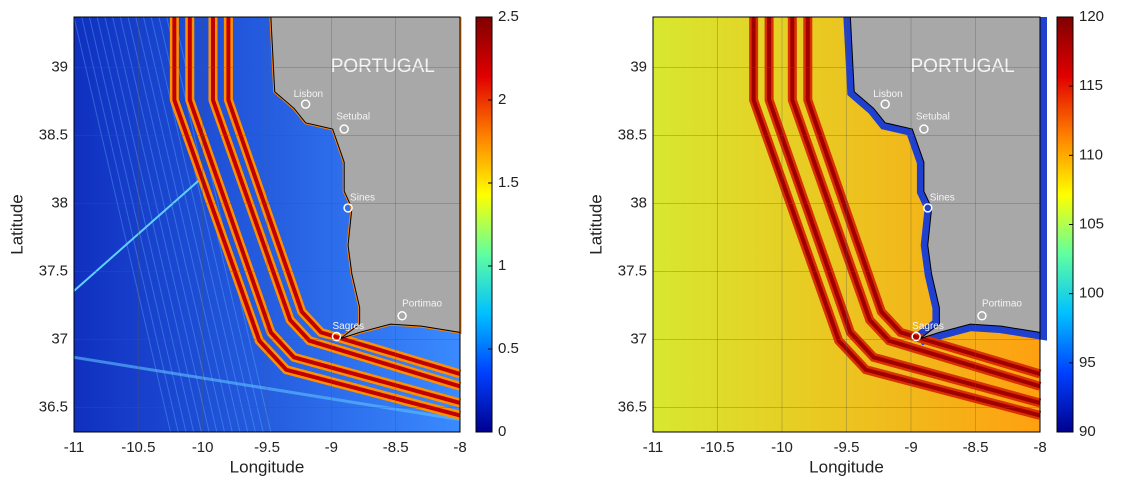 The height and width of the screenshot is (486, 1123). I want to click on colorbar-tick-label: 105, so click(1091, 223).